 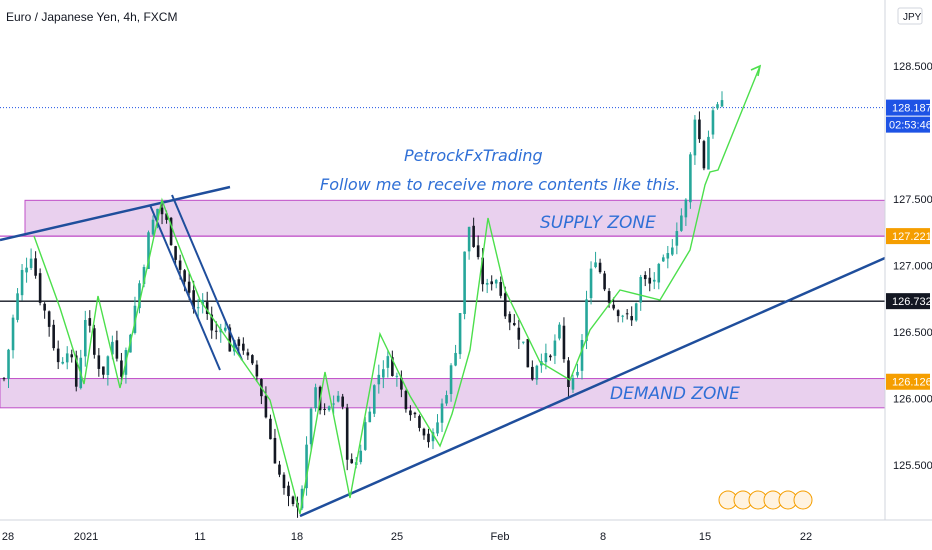 I want to click on currency-box, so click(x=910, y=16).